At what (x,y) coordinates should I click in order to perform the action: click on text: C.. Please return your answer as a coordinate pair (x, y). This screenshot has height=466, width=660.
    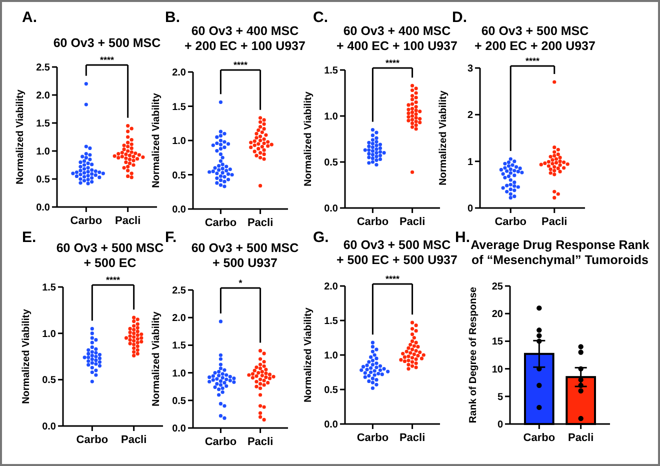
    Looking at the image, I should click on (320, 17).